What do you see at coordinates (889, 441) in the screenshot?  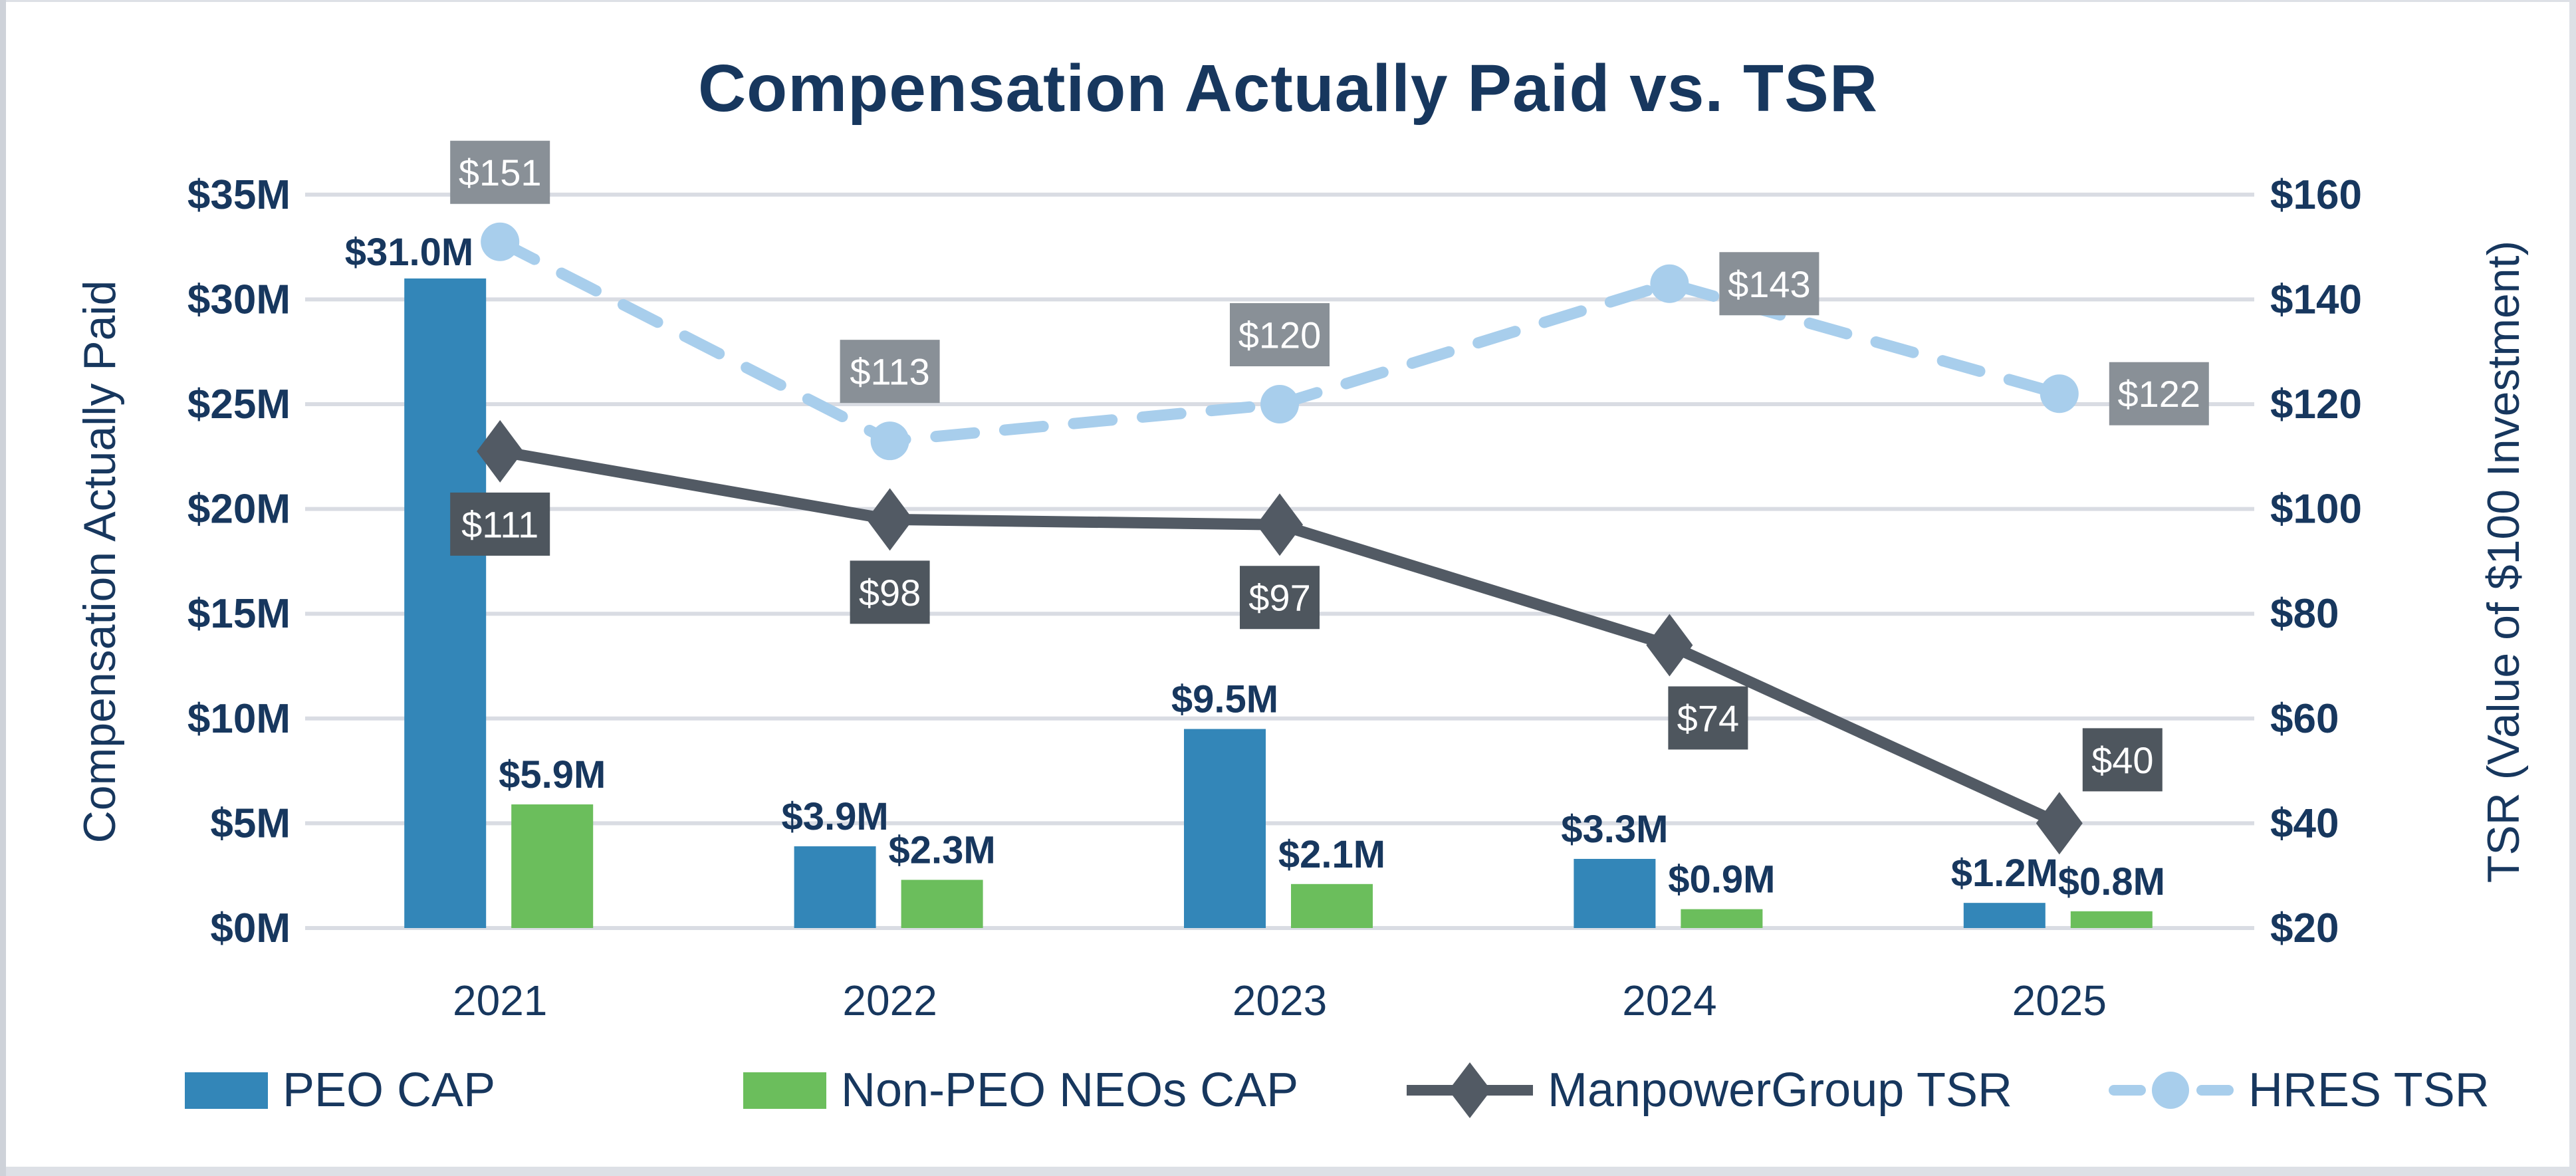 I see `hres-tsr-marker-2022` at bounding box center [889, 441].